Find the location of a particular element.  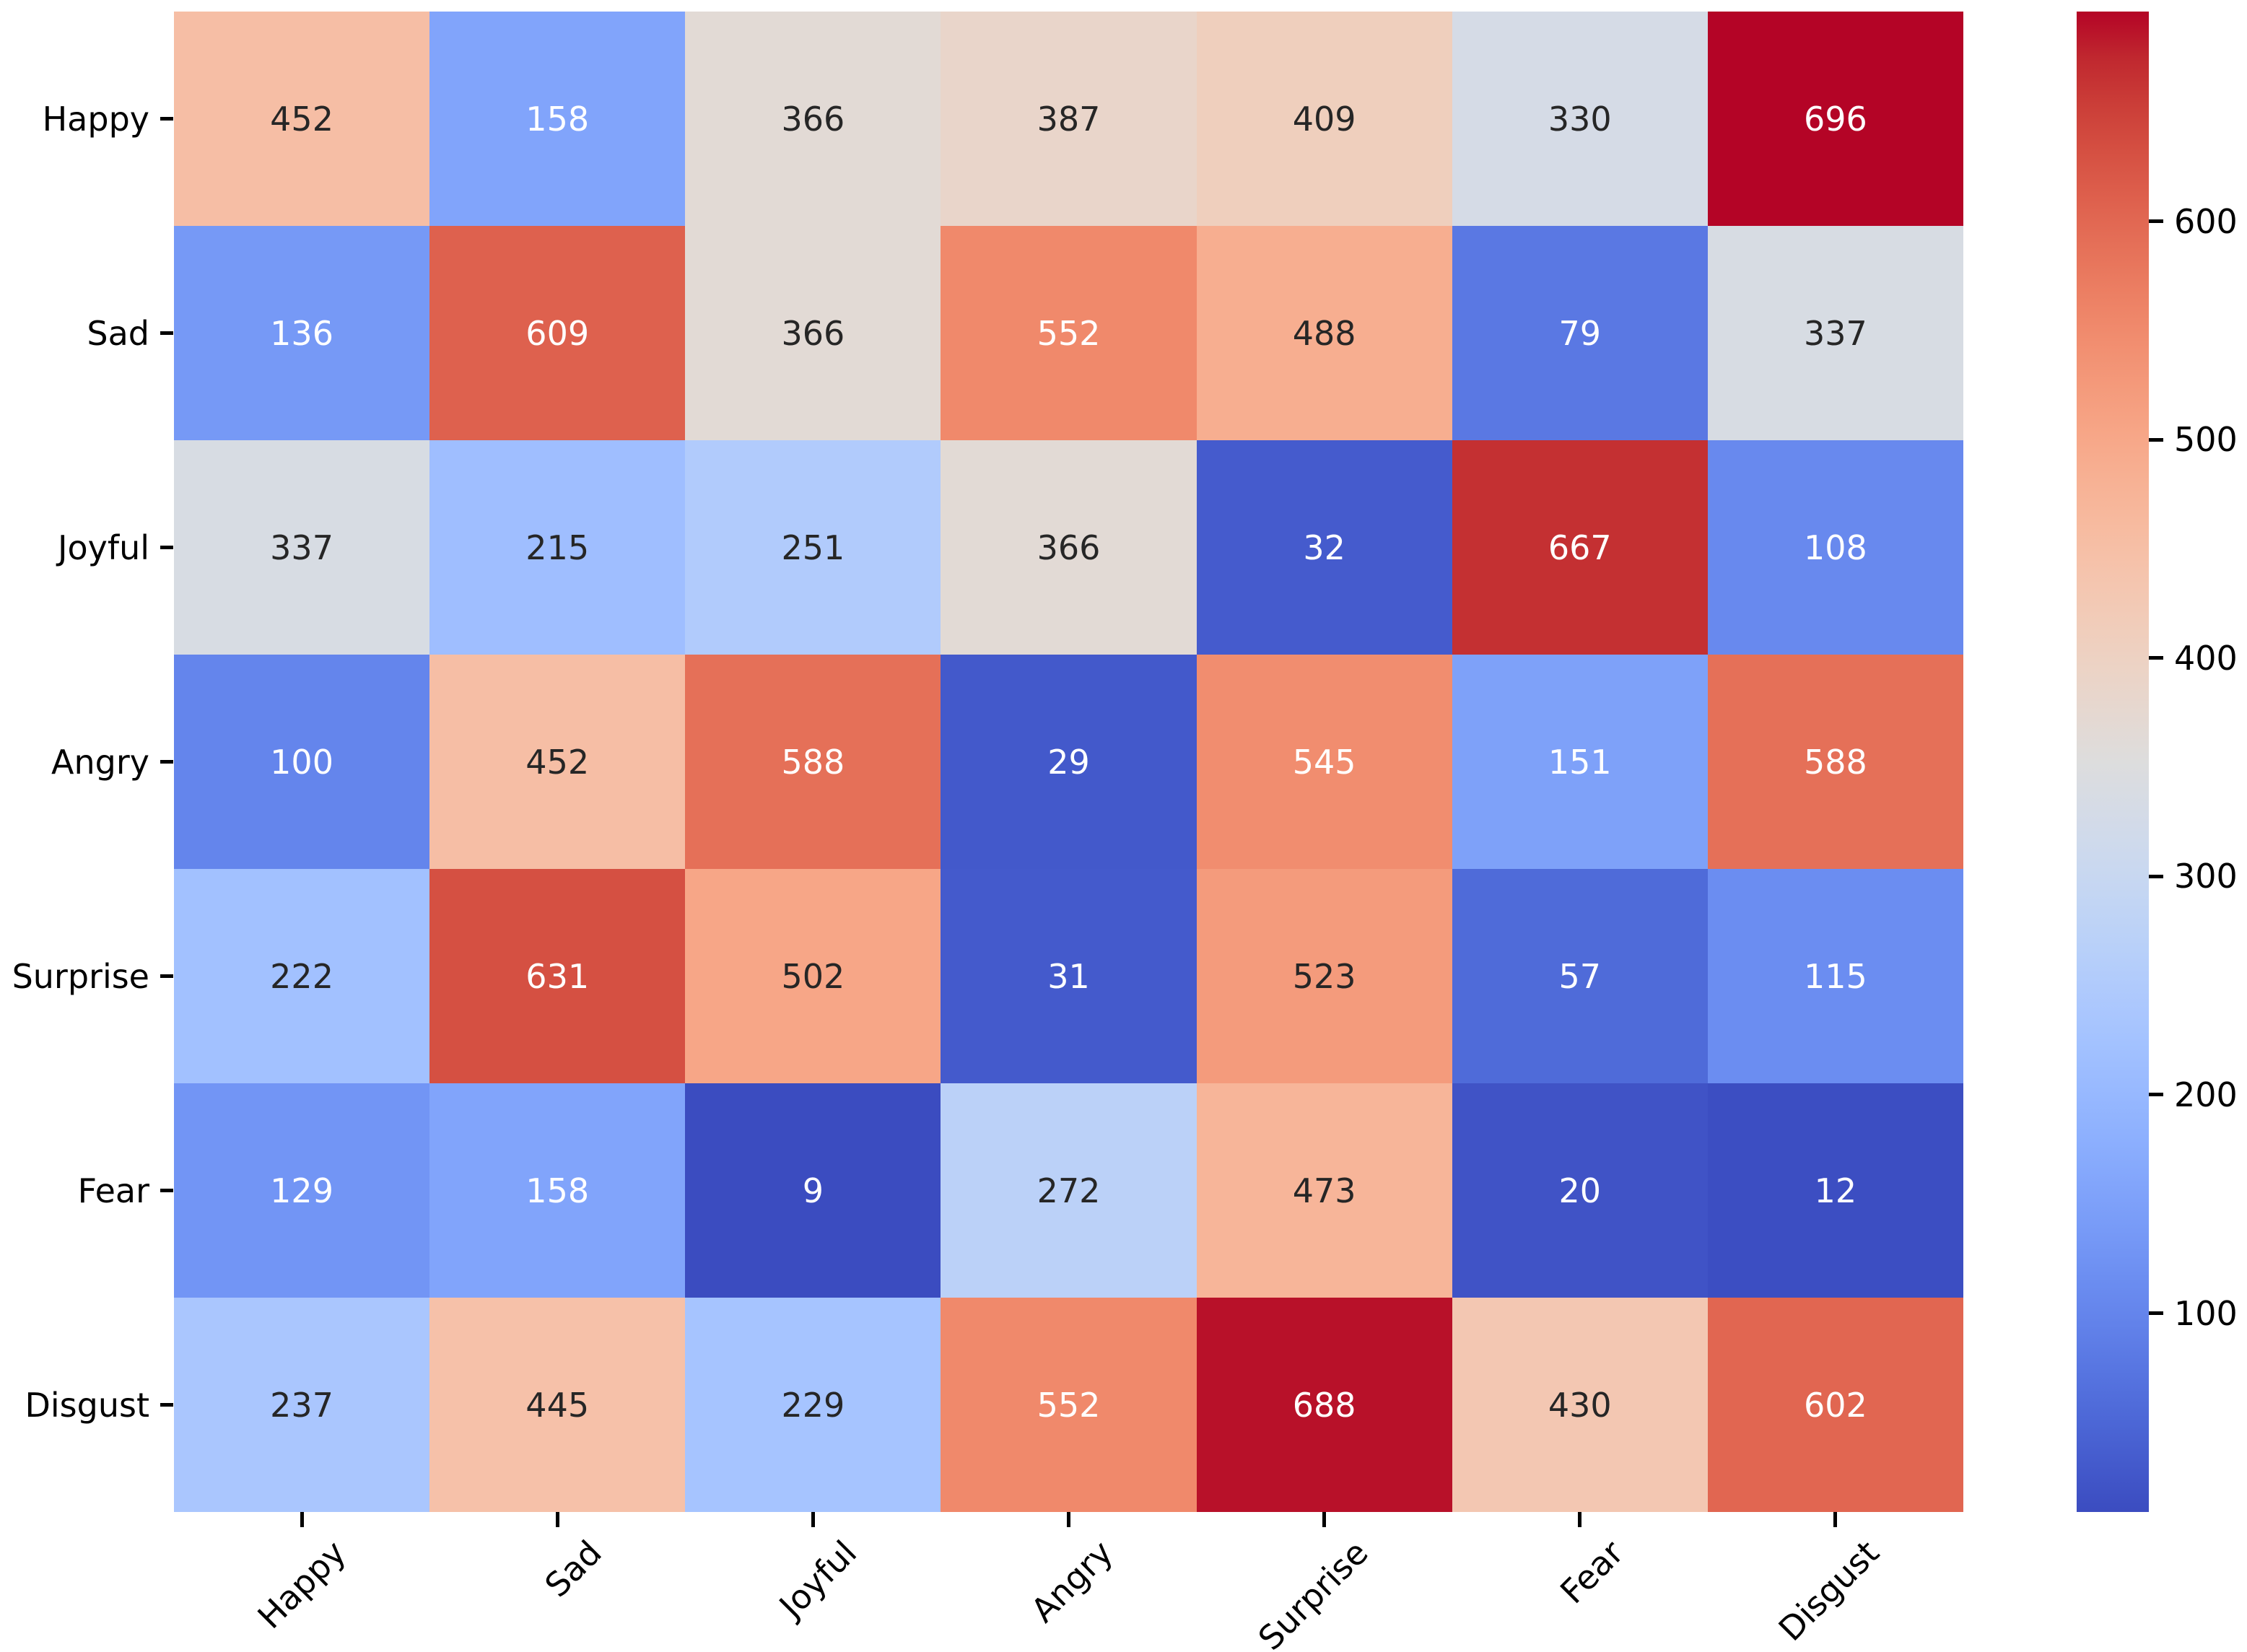

heatmap-cell: 12 is located at coordinates (1835, 1190).